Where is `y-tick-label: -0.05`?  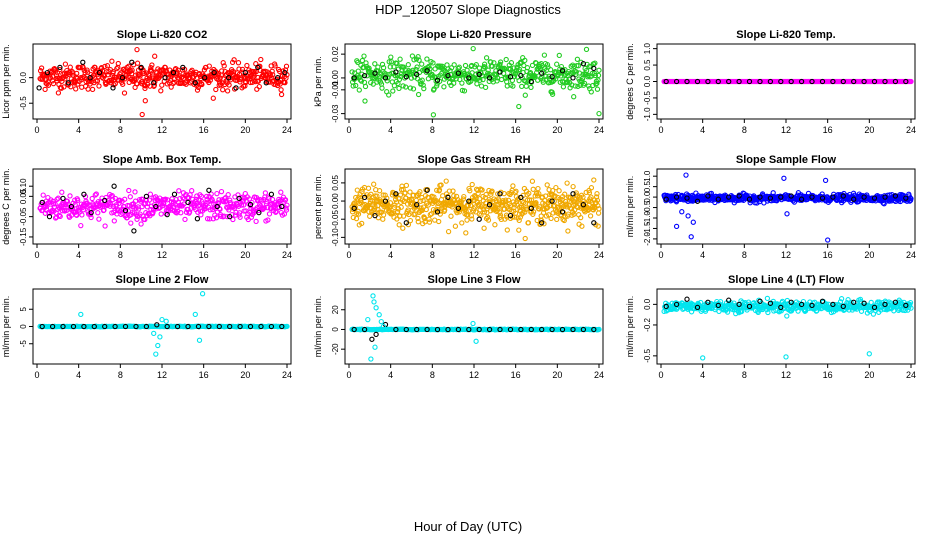
y-tick-label: -0.05 is located at coordinates (335, 219).